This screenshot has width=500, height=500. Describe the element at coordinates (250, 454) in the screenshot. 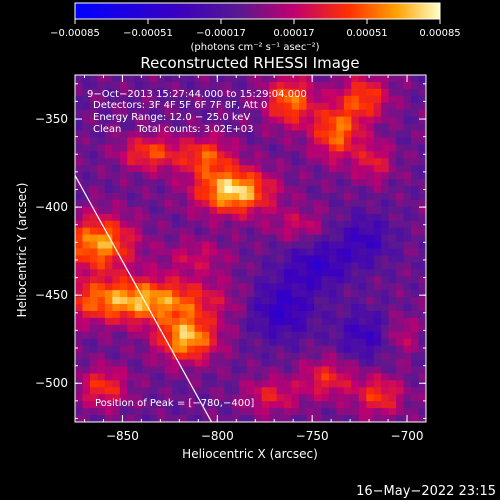

I see `x-axis-label: Heliocentric X (arcsec)` at that location.